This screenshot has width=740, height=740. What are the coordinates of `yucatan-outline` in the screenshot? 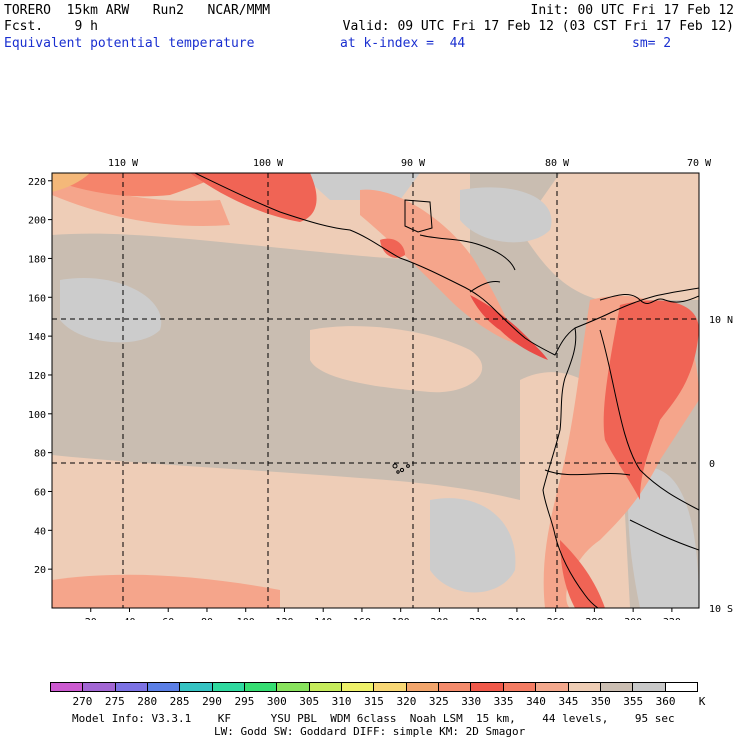 It's located at (418, 216).